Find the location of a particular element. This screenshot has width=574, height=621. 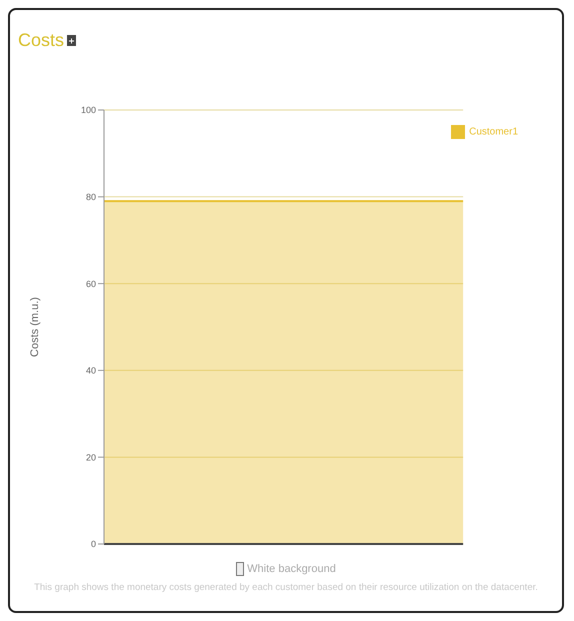

y-axis-title: Costs (m.u.) is located at coordinates (34, 327).